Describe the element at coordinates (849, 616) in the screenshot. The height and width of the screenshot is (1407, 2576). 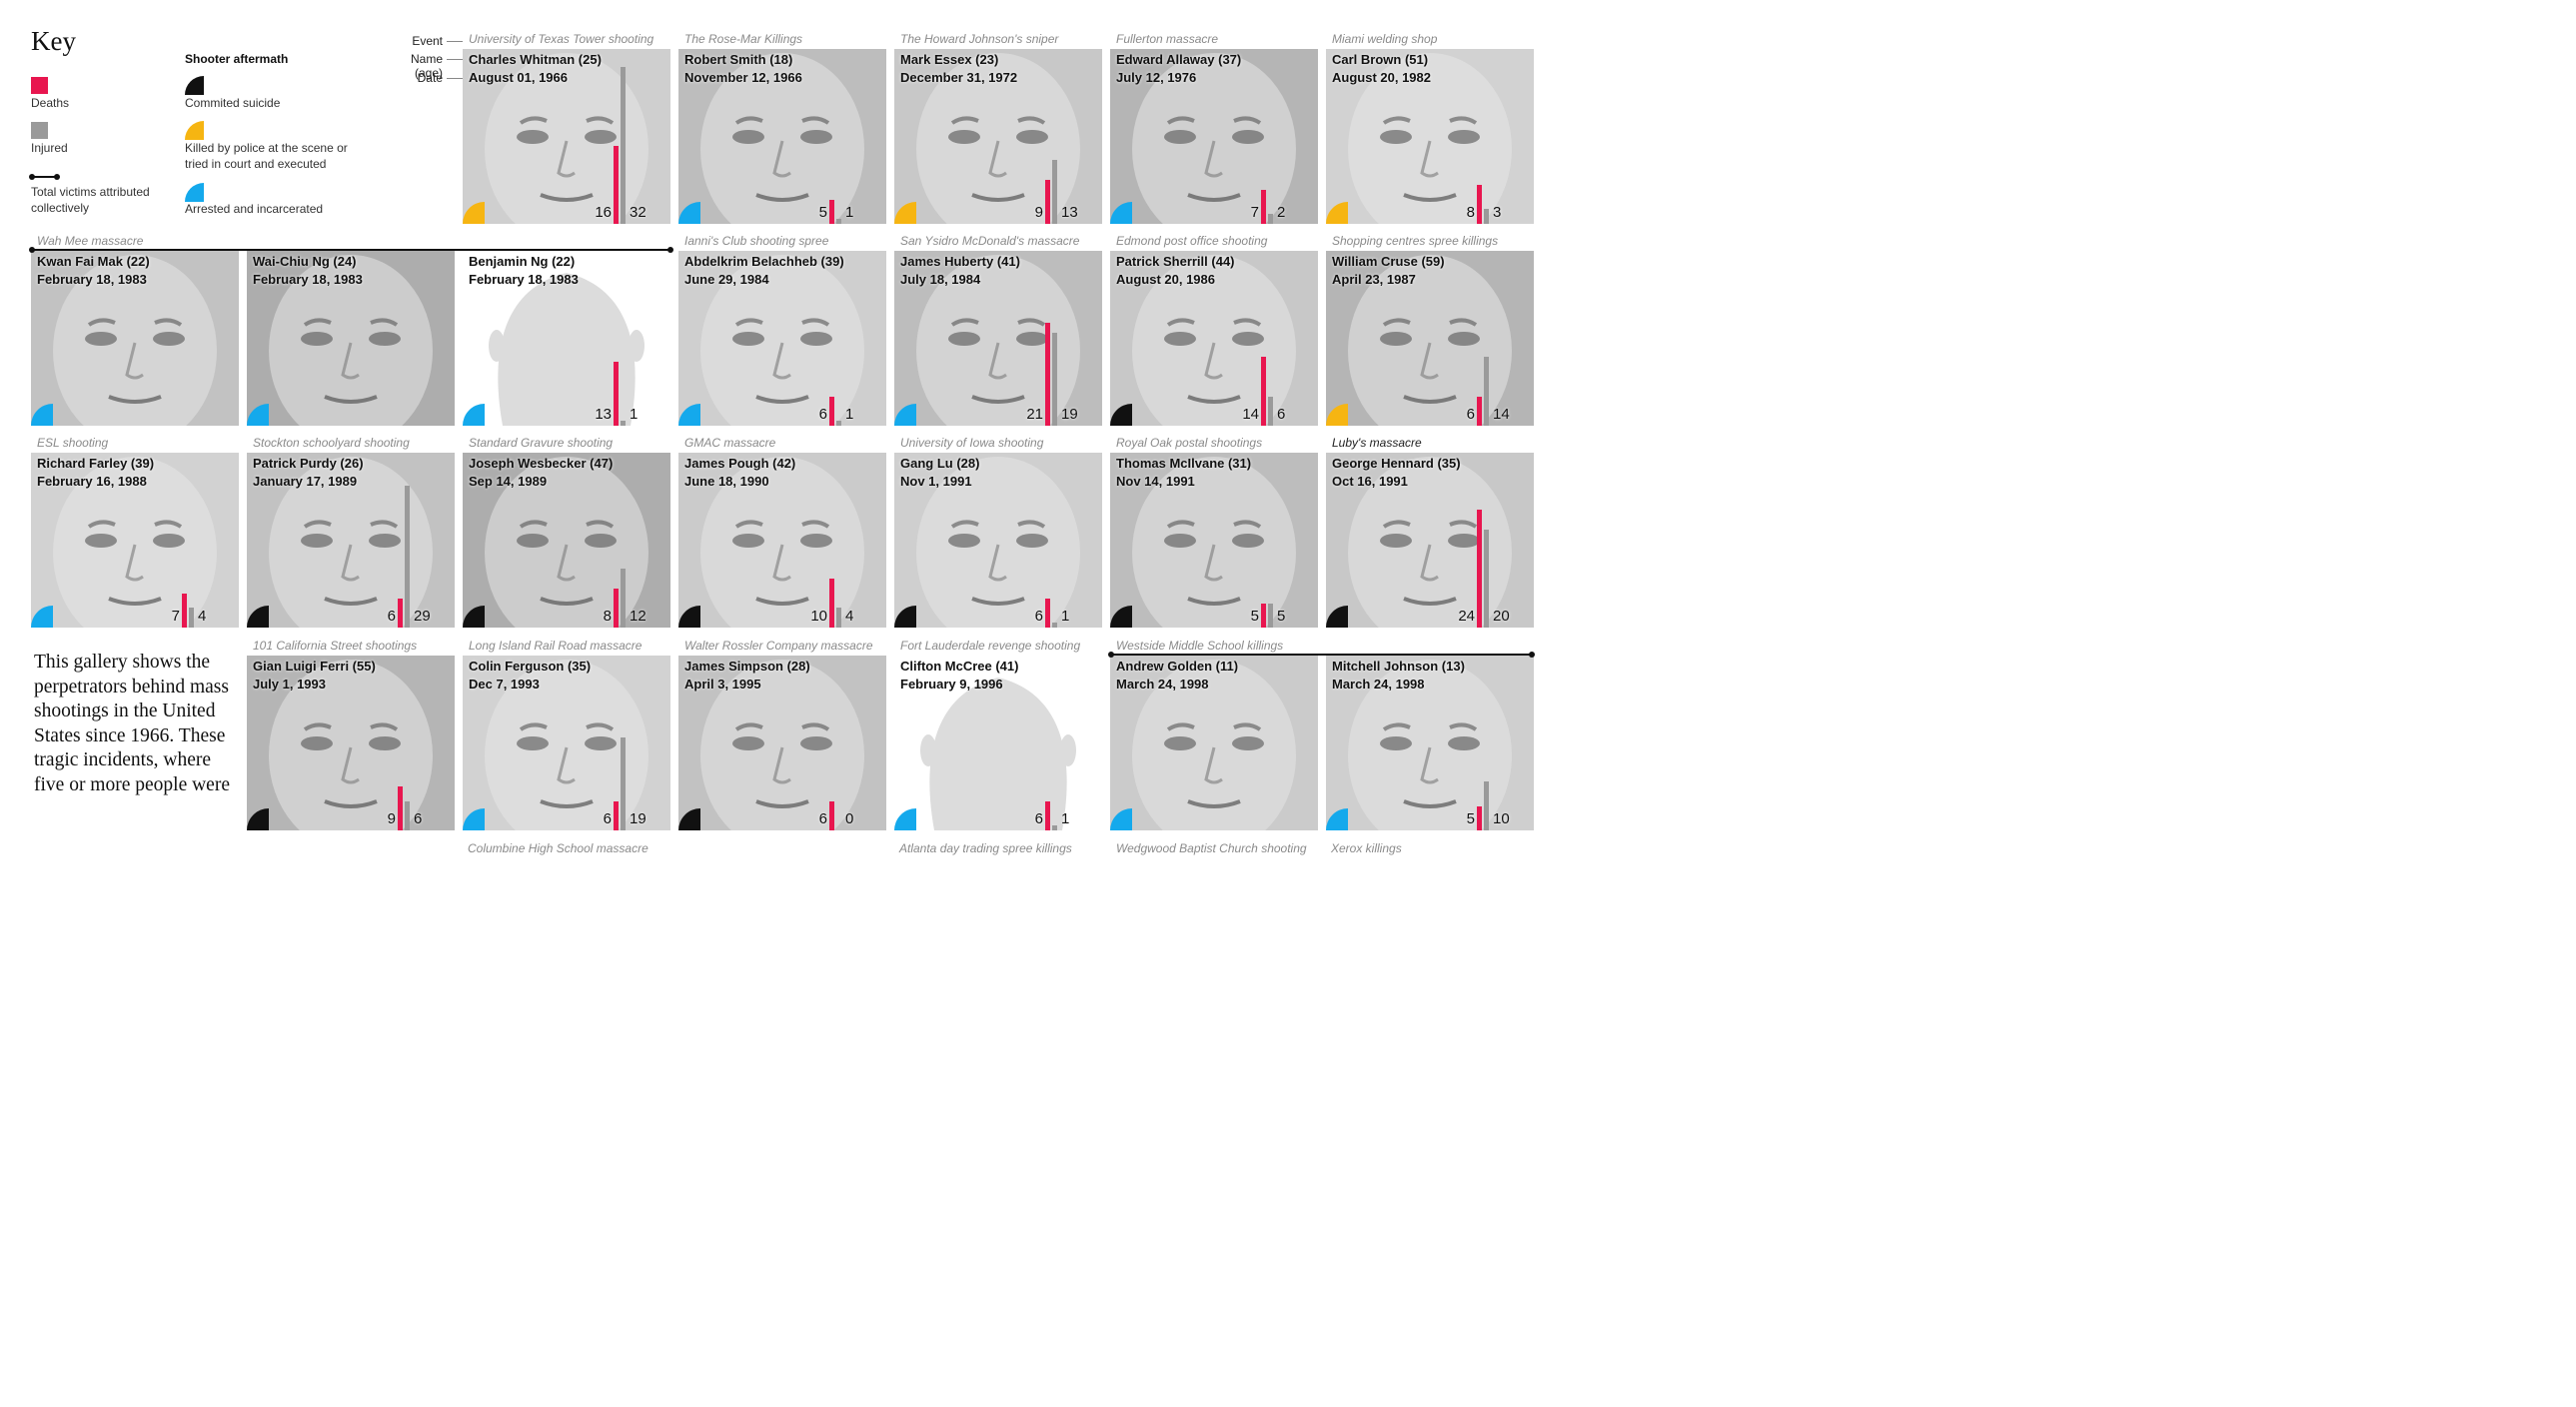
I see `injured-count: 4` at that location.